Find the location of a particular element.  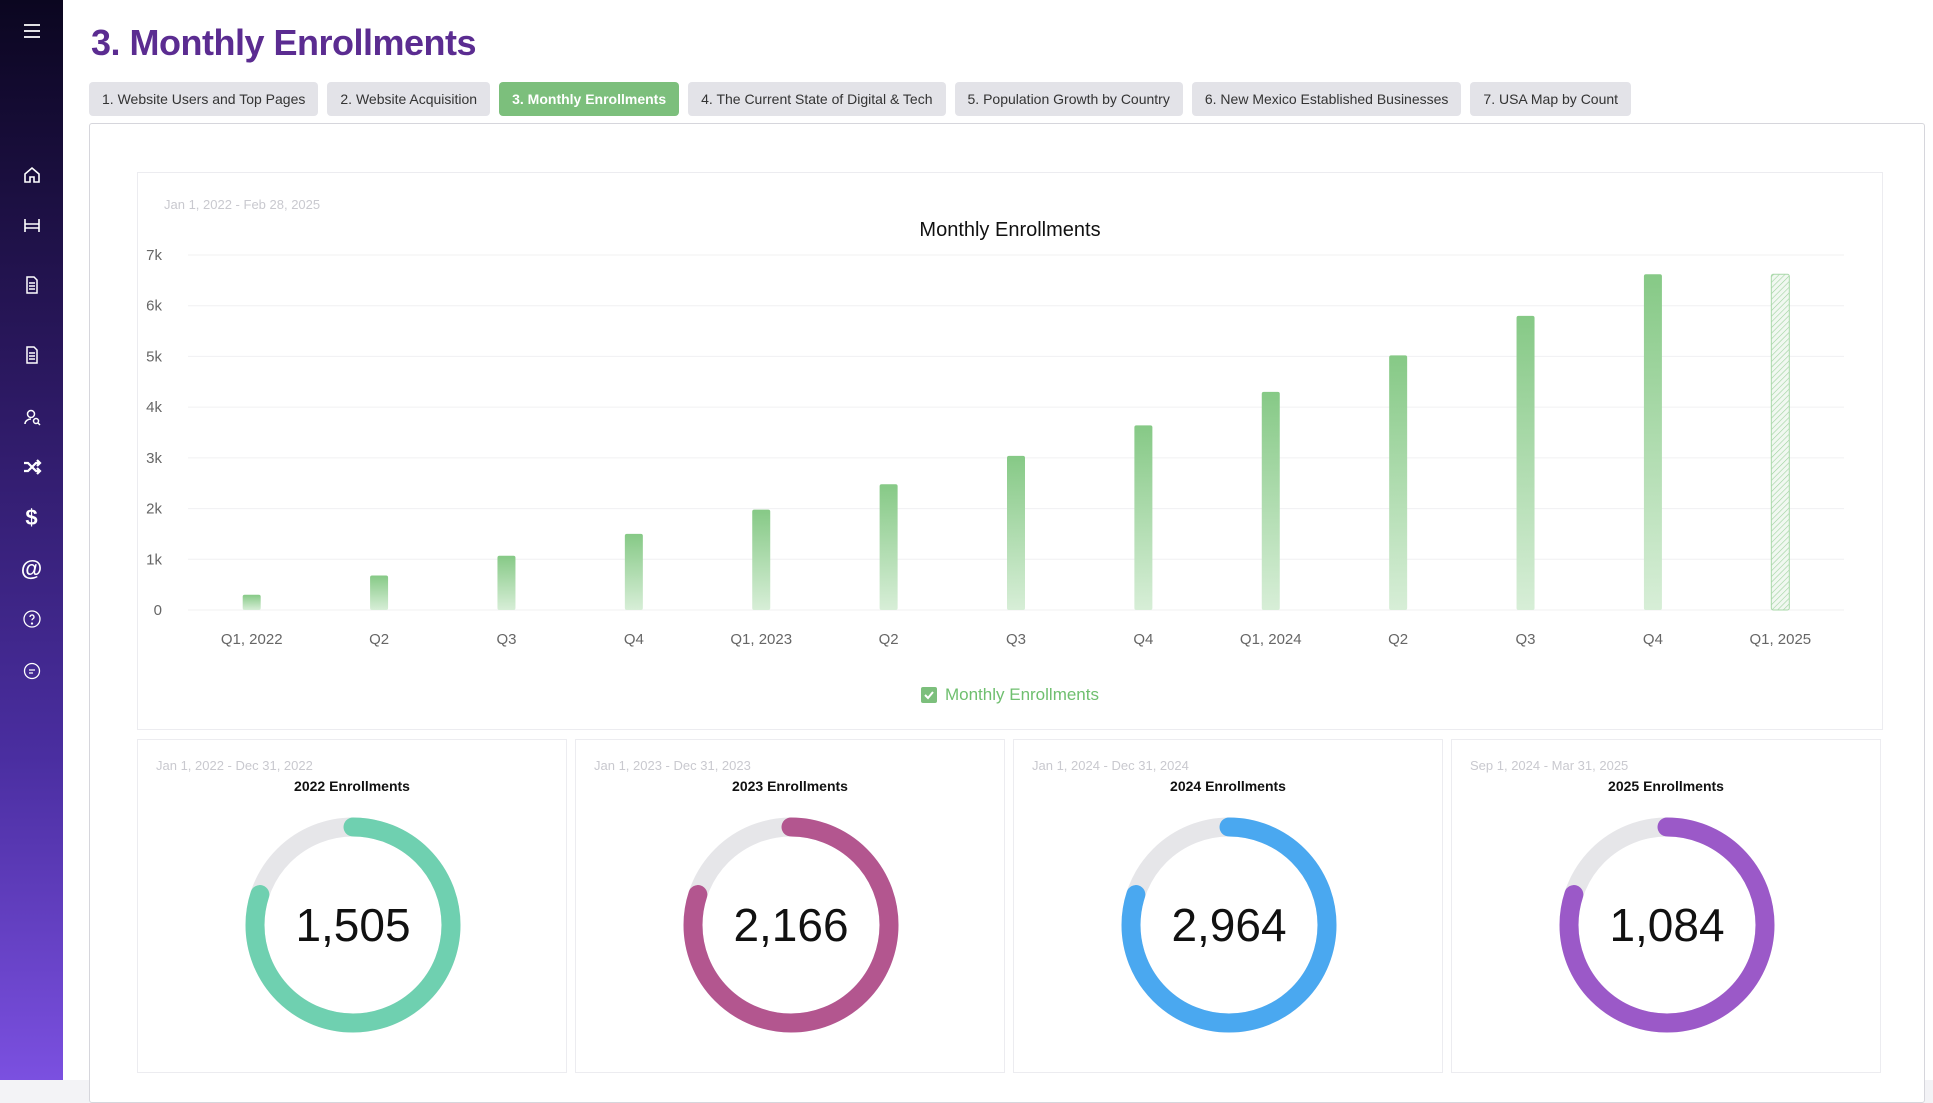

bed-icon is located at coordinates (31, 225).